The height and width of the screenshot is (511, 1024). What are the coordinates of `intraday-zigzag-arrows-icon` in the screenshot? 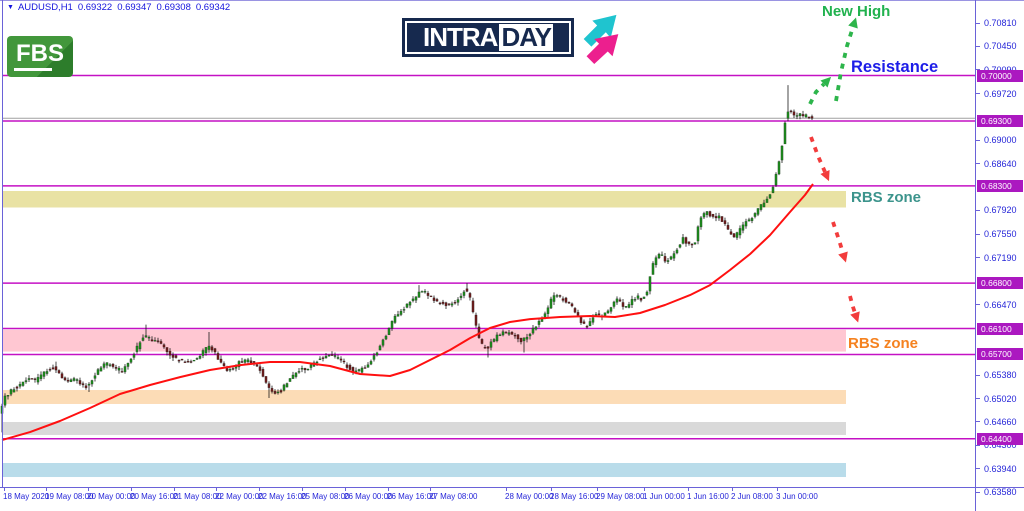 It's located at (601, 39).